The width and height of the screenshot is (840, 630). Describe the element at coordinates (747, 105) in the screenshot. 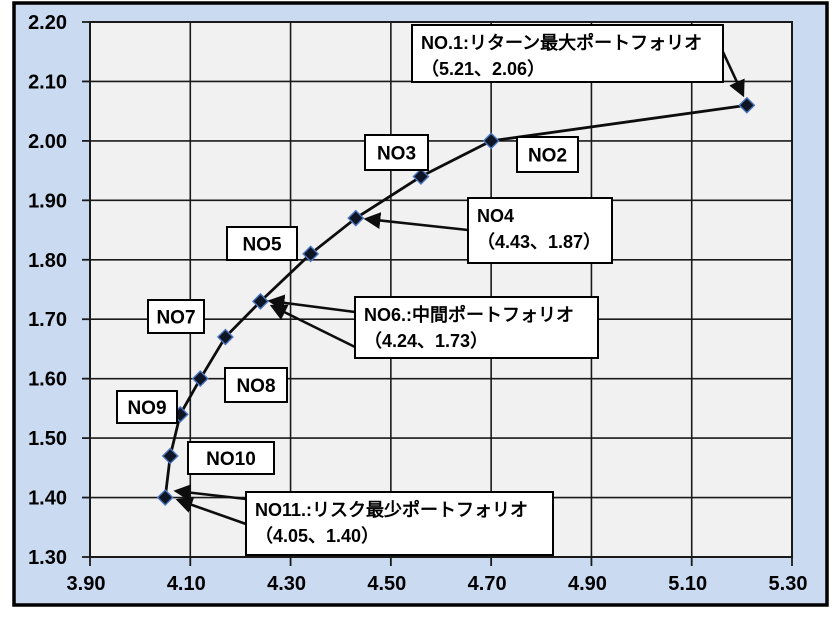

I see `data-point-NO1` at that location.